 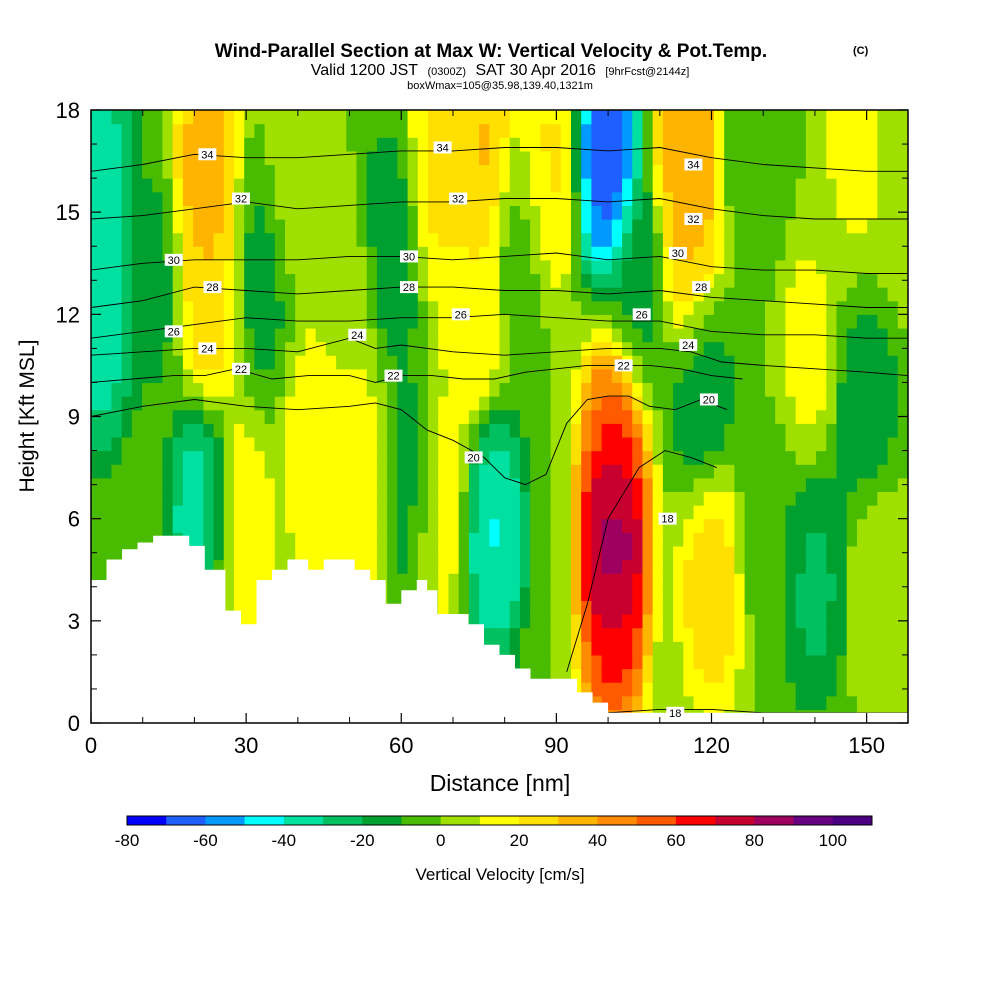 I want to click on contour-label-text: 32, so click(x=241, y=200).